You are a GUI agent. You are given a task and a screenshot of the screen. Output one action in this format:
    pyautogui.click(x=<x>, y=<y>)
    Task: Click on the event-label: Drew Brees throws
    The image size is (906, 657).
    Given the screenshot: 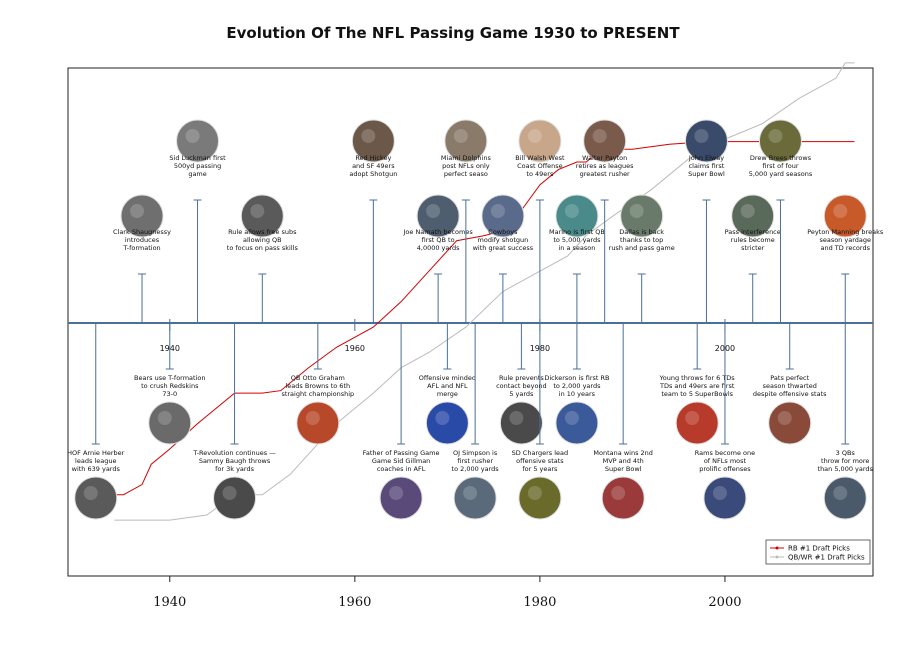 What is the action you would take?
    pyautogui.click(x=781, y=158)
    